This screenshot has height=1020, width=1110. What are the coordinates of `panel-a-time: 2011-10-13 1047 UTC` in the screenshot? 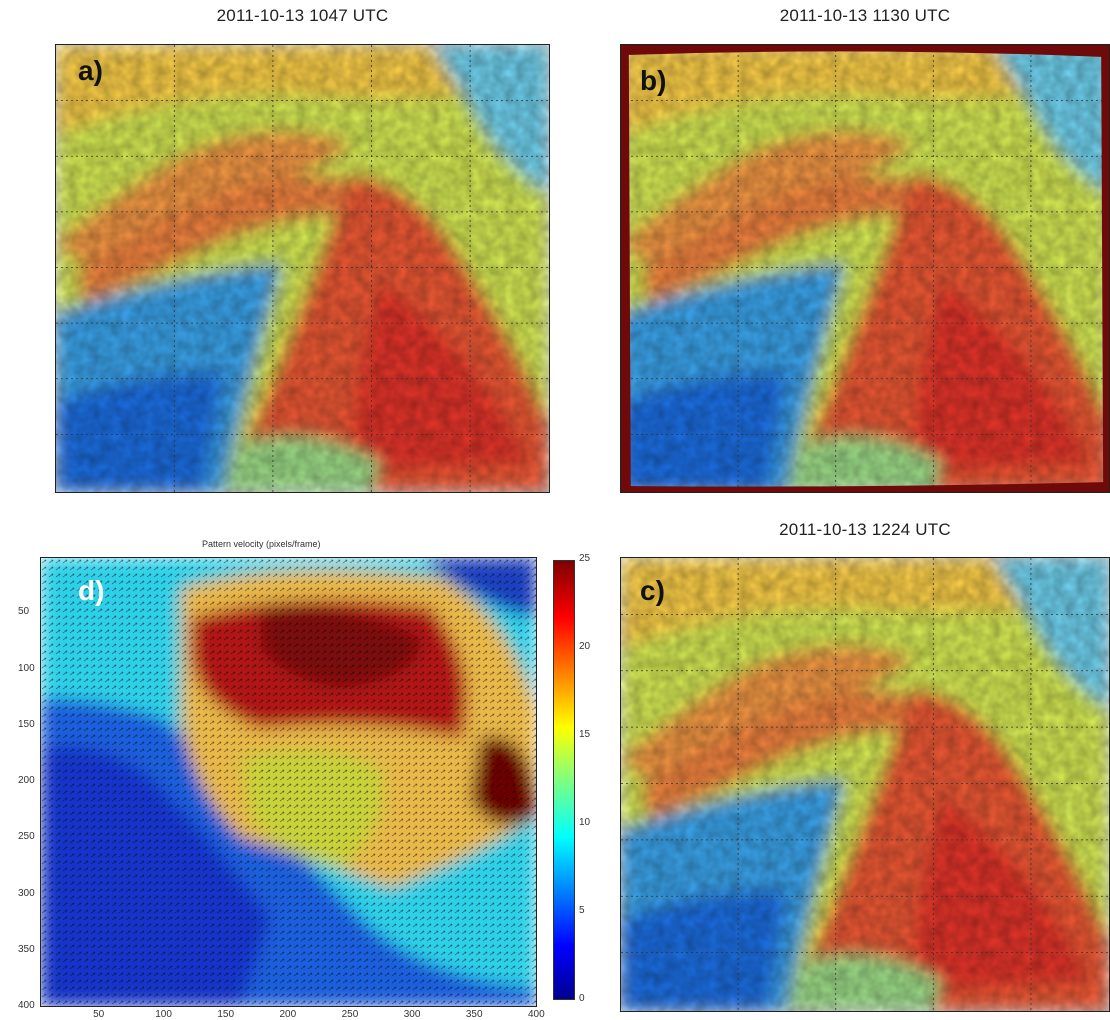 It's located at (302, 15).